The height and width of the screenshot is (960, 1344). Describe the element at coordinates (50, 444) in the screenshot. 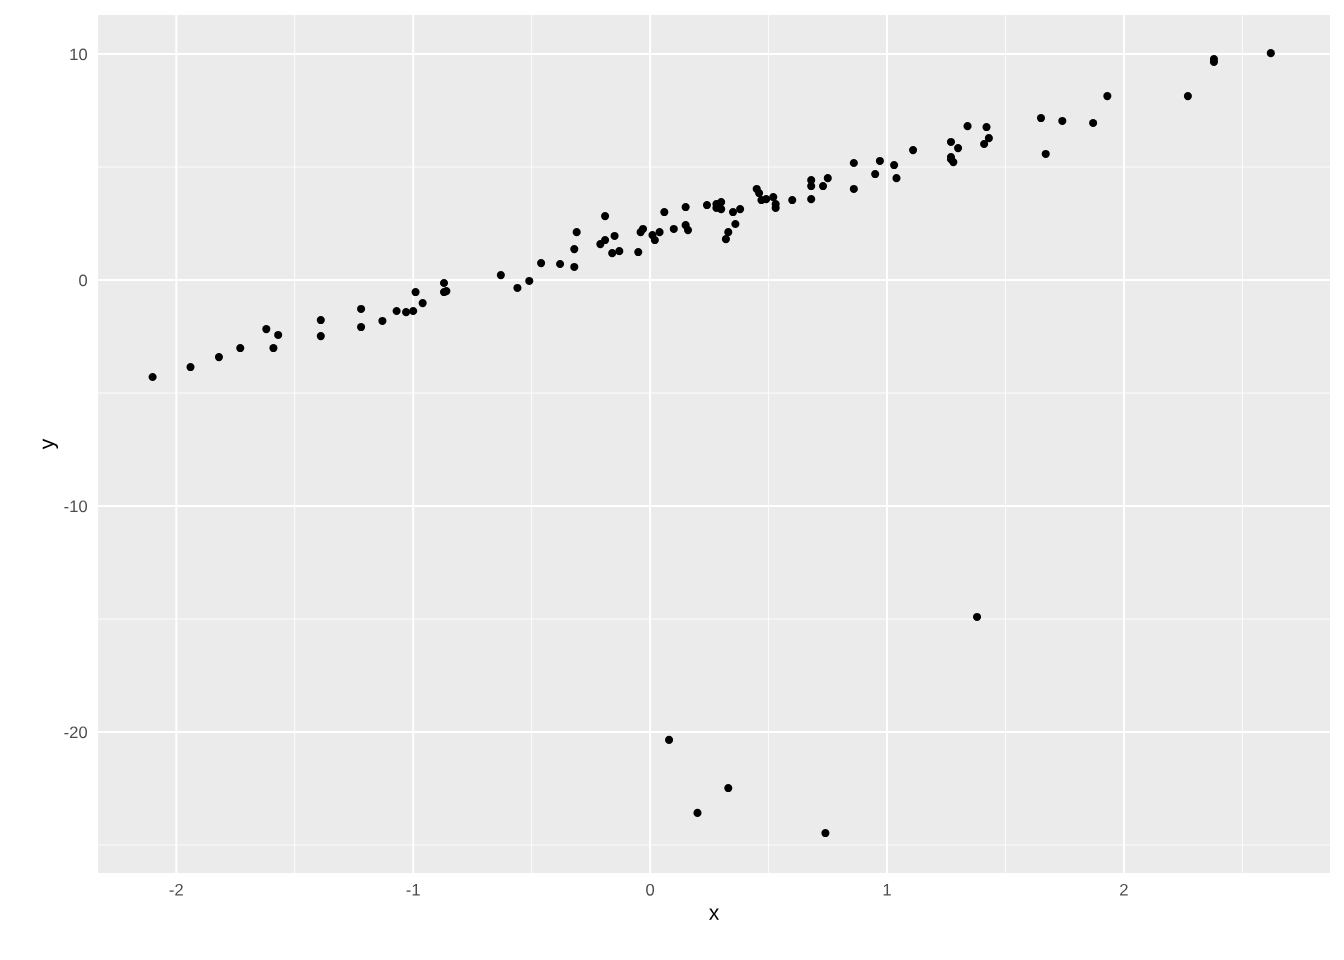

I see `y-axis-title: y` at that location.